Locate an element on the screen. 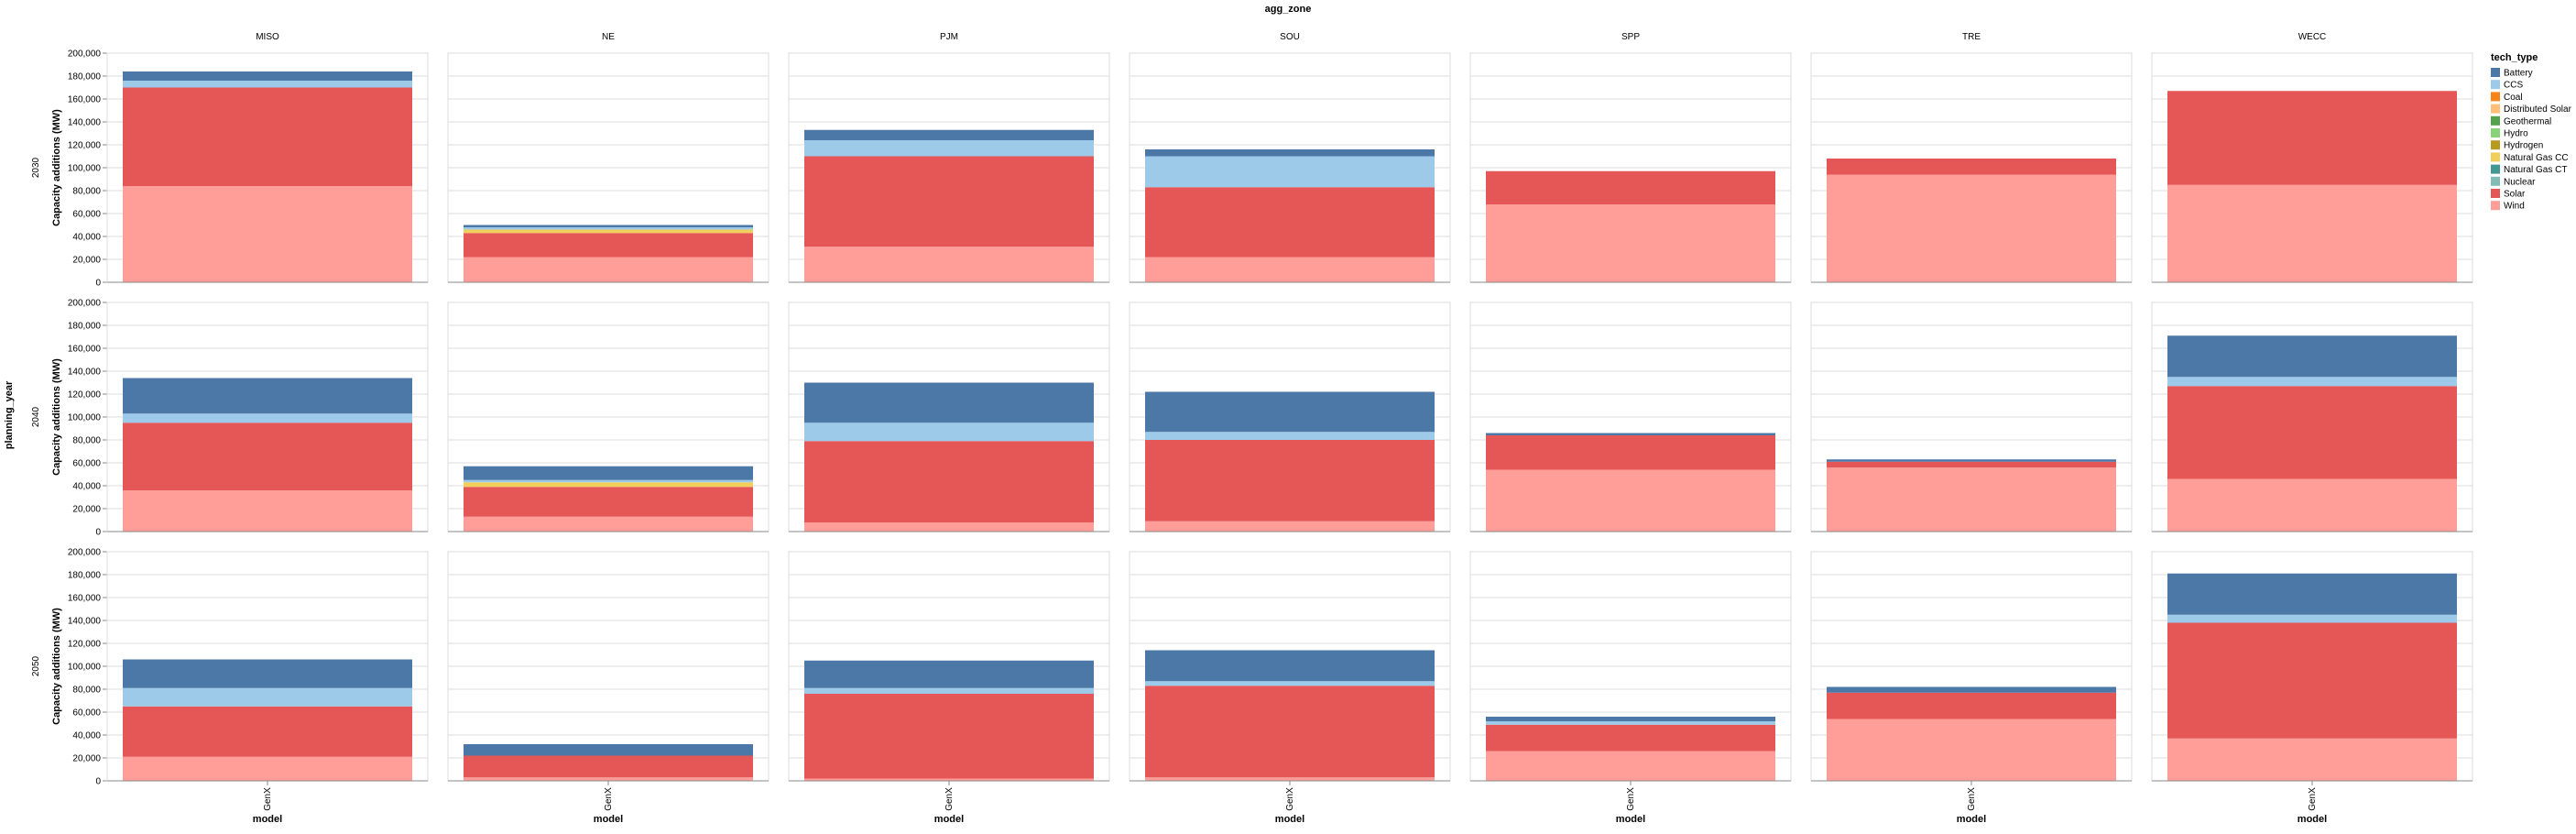  y-tick-label: 200,000 is located at coordinates (85, 304).